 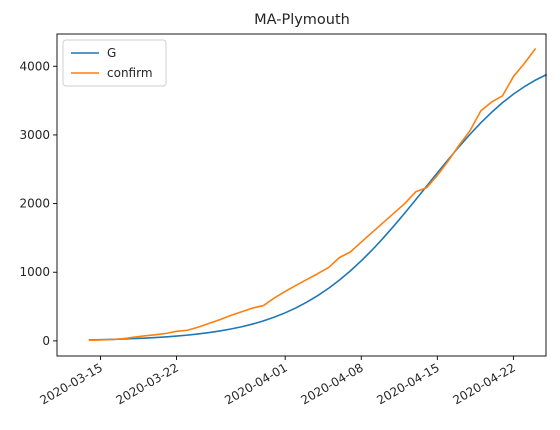 I want to click on legend-label: G, so click(x=111, y=53).